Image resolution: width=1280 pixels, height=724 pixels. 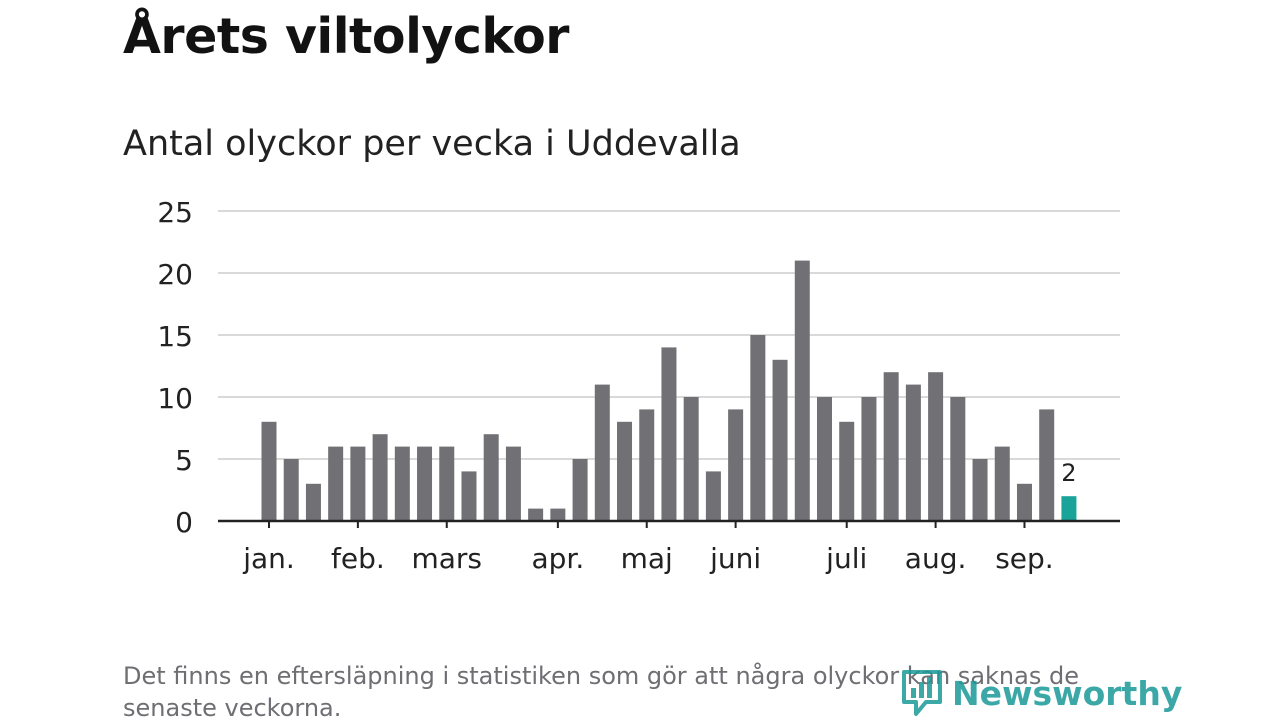 What do you see at coordinates (1067, 693) in the screenshot?
I see `brand-name: Newsworthy` at bounding box center [1067, 693].